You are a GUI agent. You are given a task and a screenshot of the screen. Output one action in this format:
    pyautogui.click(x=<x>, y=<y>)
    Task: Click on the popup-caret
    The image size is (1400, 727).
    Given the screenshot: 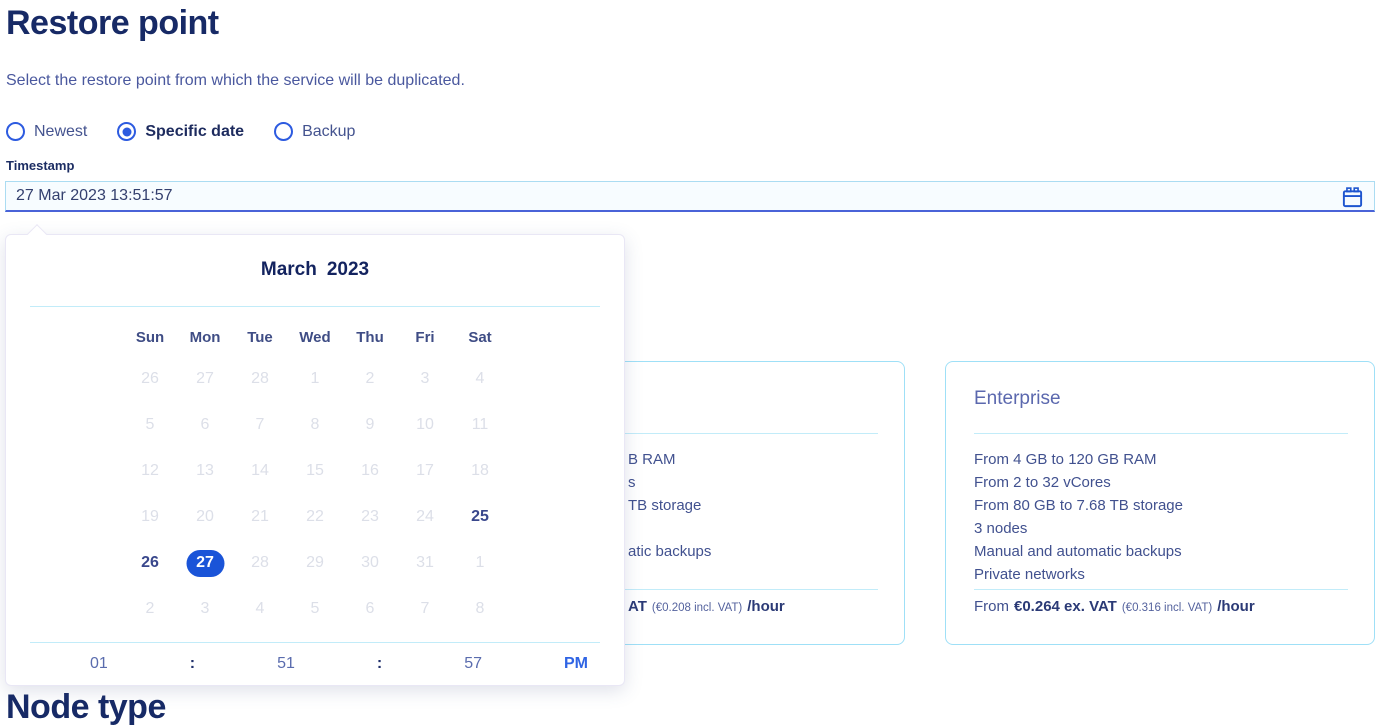 What is the action you would take?
    pyautogui.click(x=37, y=234)
    